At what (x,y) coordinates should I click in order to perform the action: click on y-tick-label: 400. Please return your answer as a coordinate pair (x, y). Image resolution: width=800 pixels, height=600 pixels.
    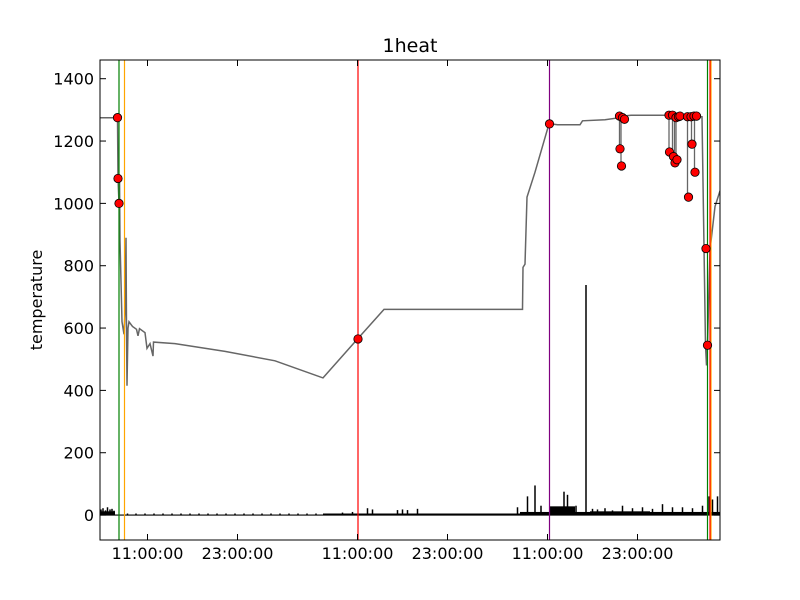
    Looking at the image, I should click on (78, 390).